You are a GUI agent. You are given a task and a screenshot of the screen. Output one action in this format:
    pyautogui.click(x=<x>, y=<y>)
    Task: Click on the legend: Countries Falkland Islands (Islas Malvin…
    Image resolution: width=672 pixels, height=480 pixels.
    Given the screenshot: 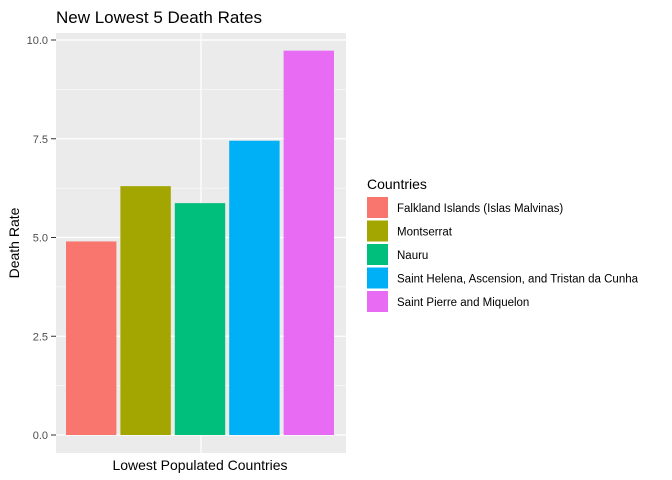 What is the action you would take?
    pyautogui.click(x=503, y=244)
    